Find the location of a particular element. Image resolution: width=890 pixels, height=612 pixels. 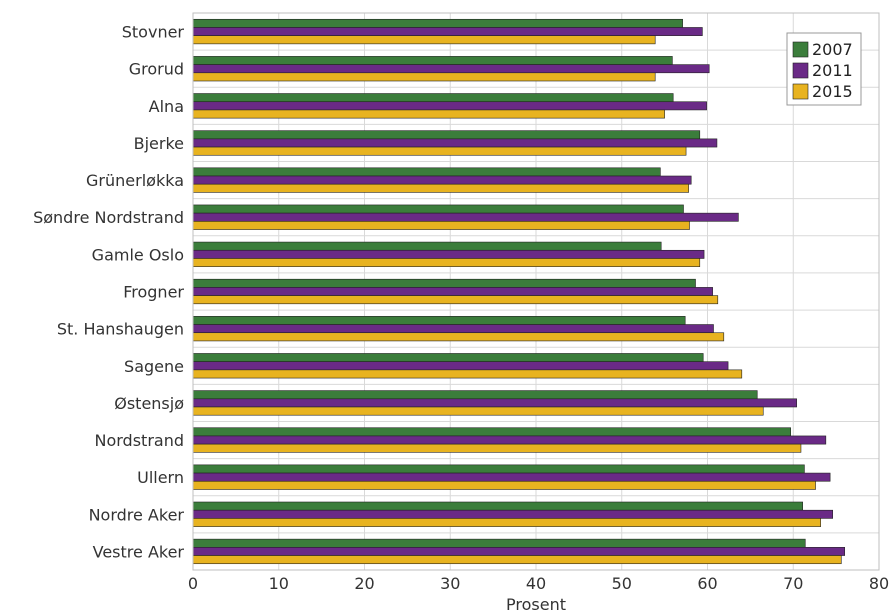

x-tick-label: 50 is located at coordinates (622, 583).